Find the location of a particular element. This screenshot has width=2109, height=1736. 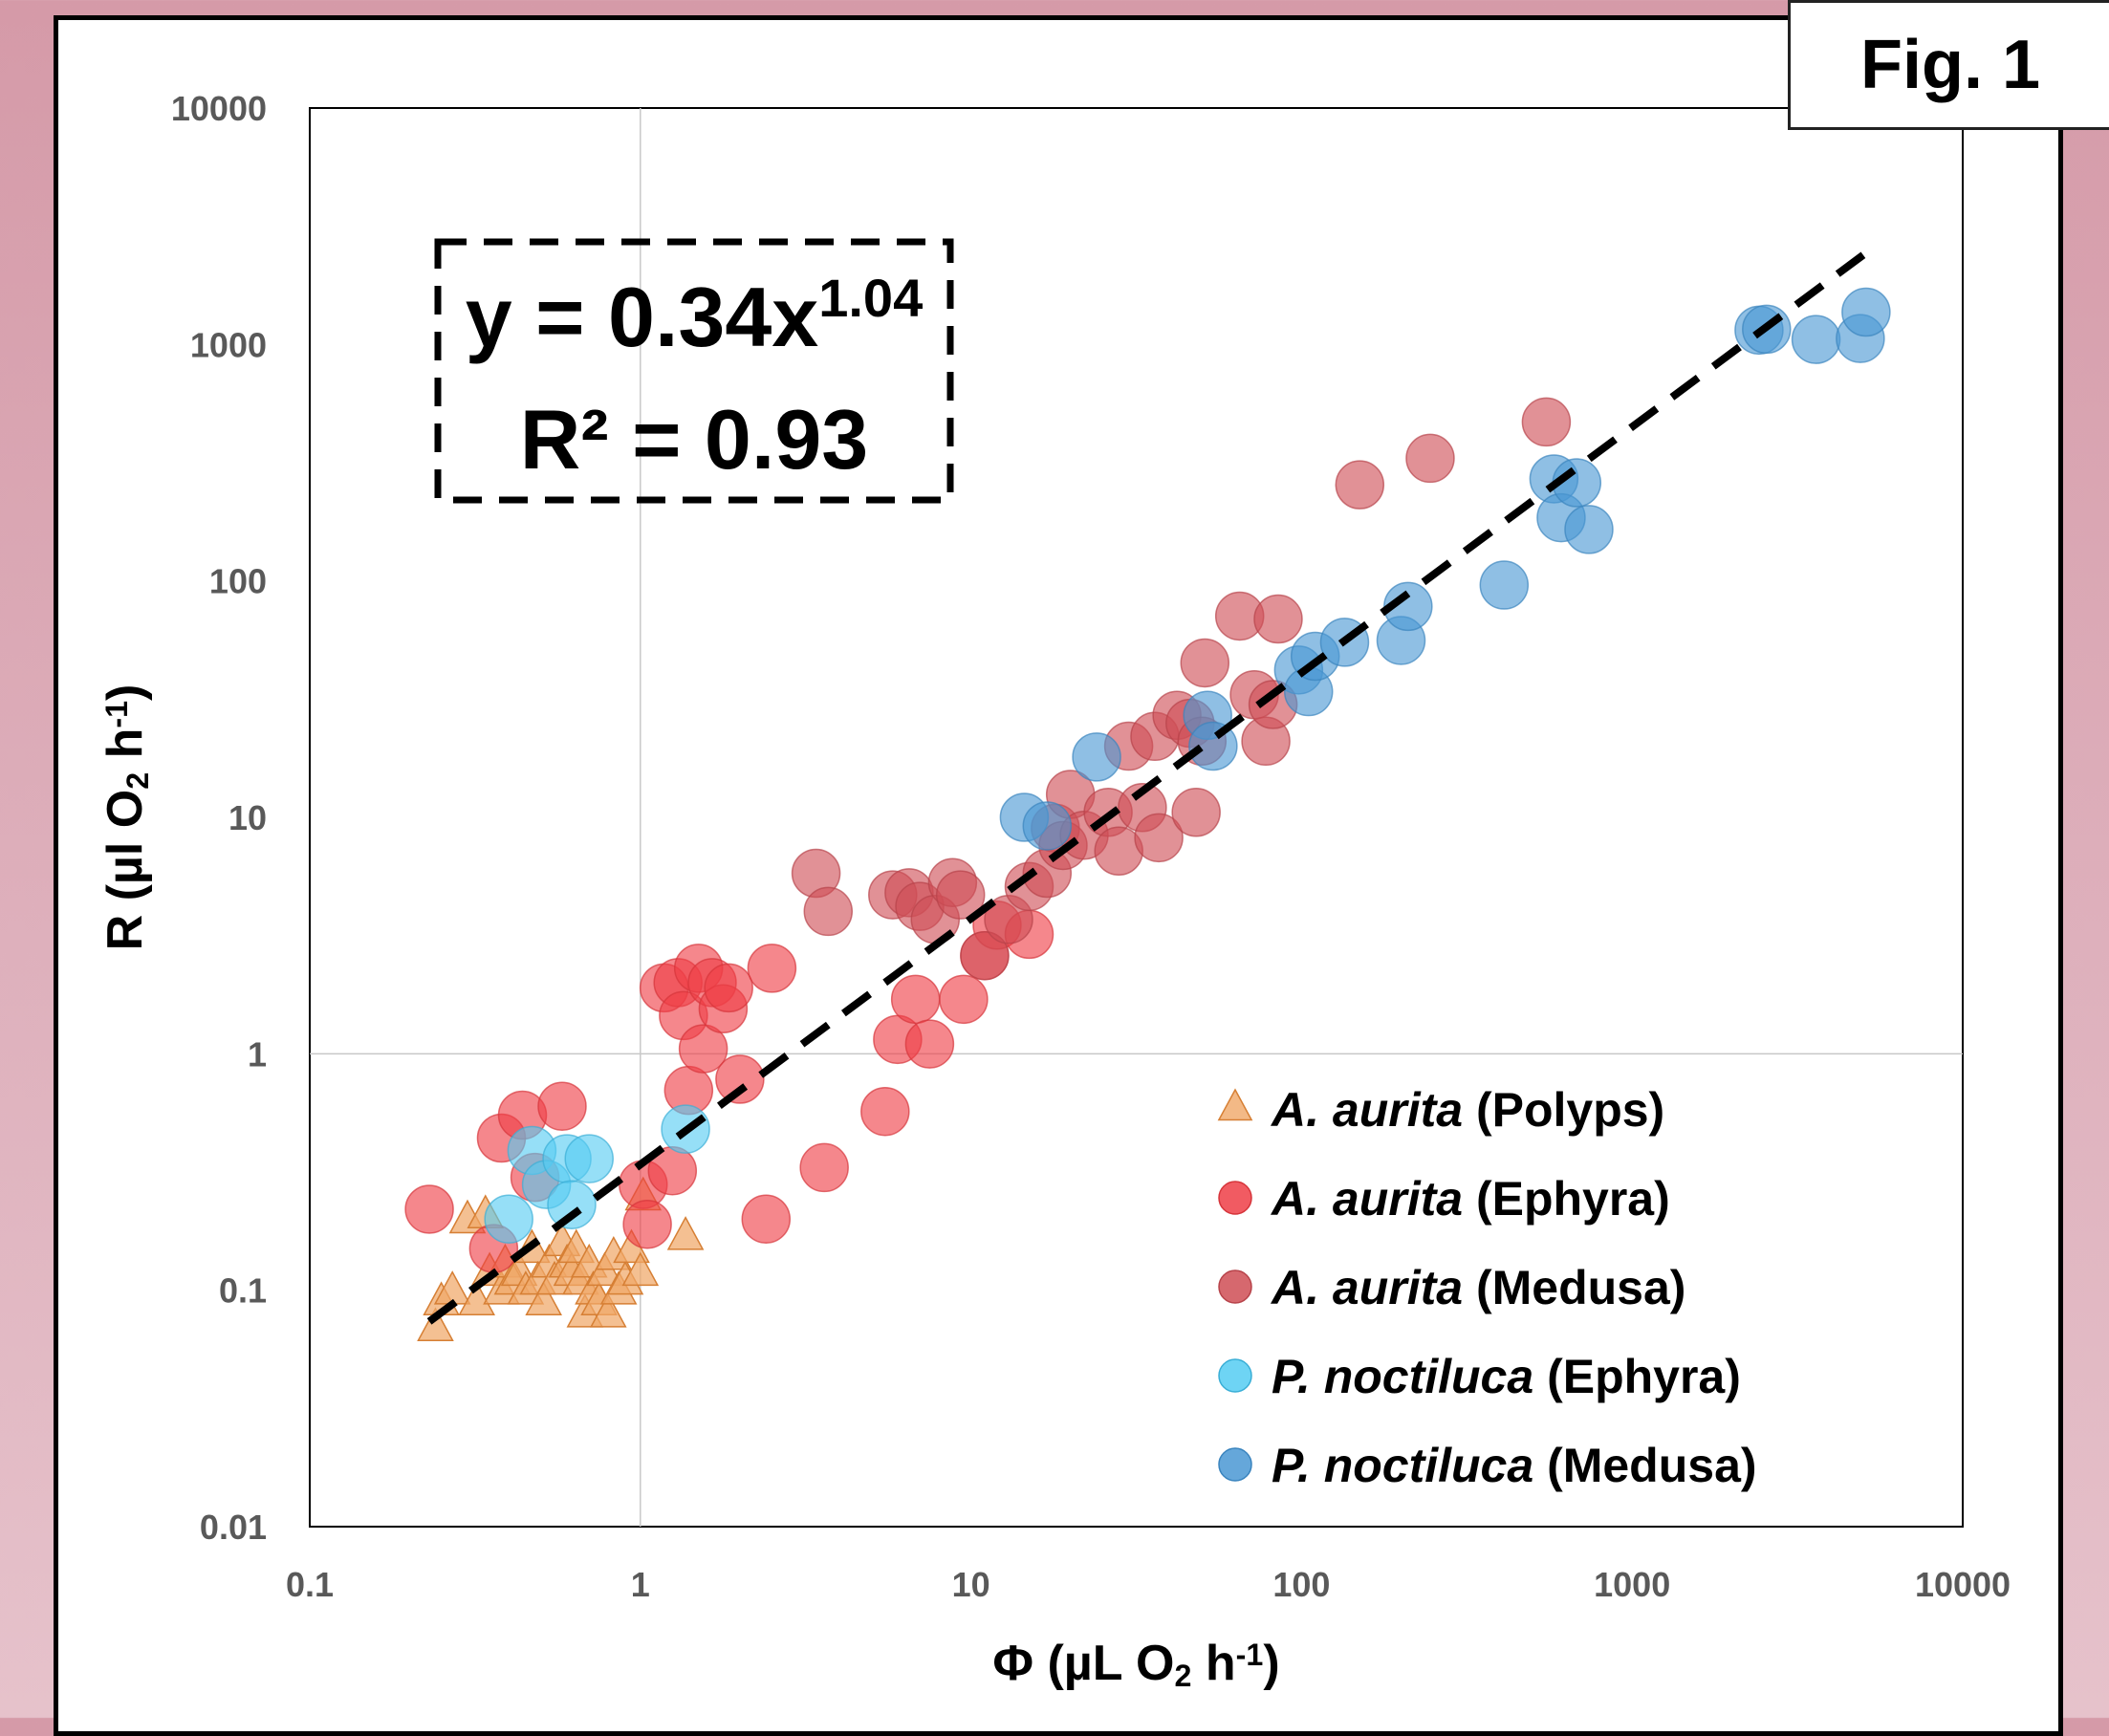

y-axis-title: R (µl O2 h-1) is located at coordinates (126, 817).